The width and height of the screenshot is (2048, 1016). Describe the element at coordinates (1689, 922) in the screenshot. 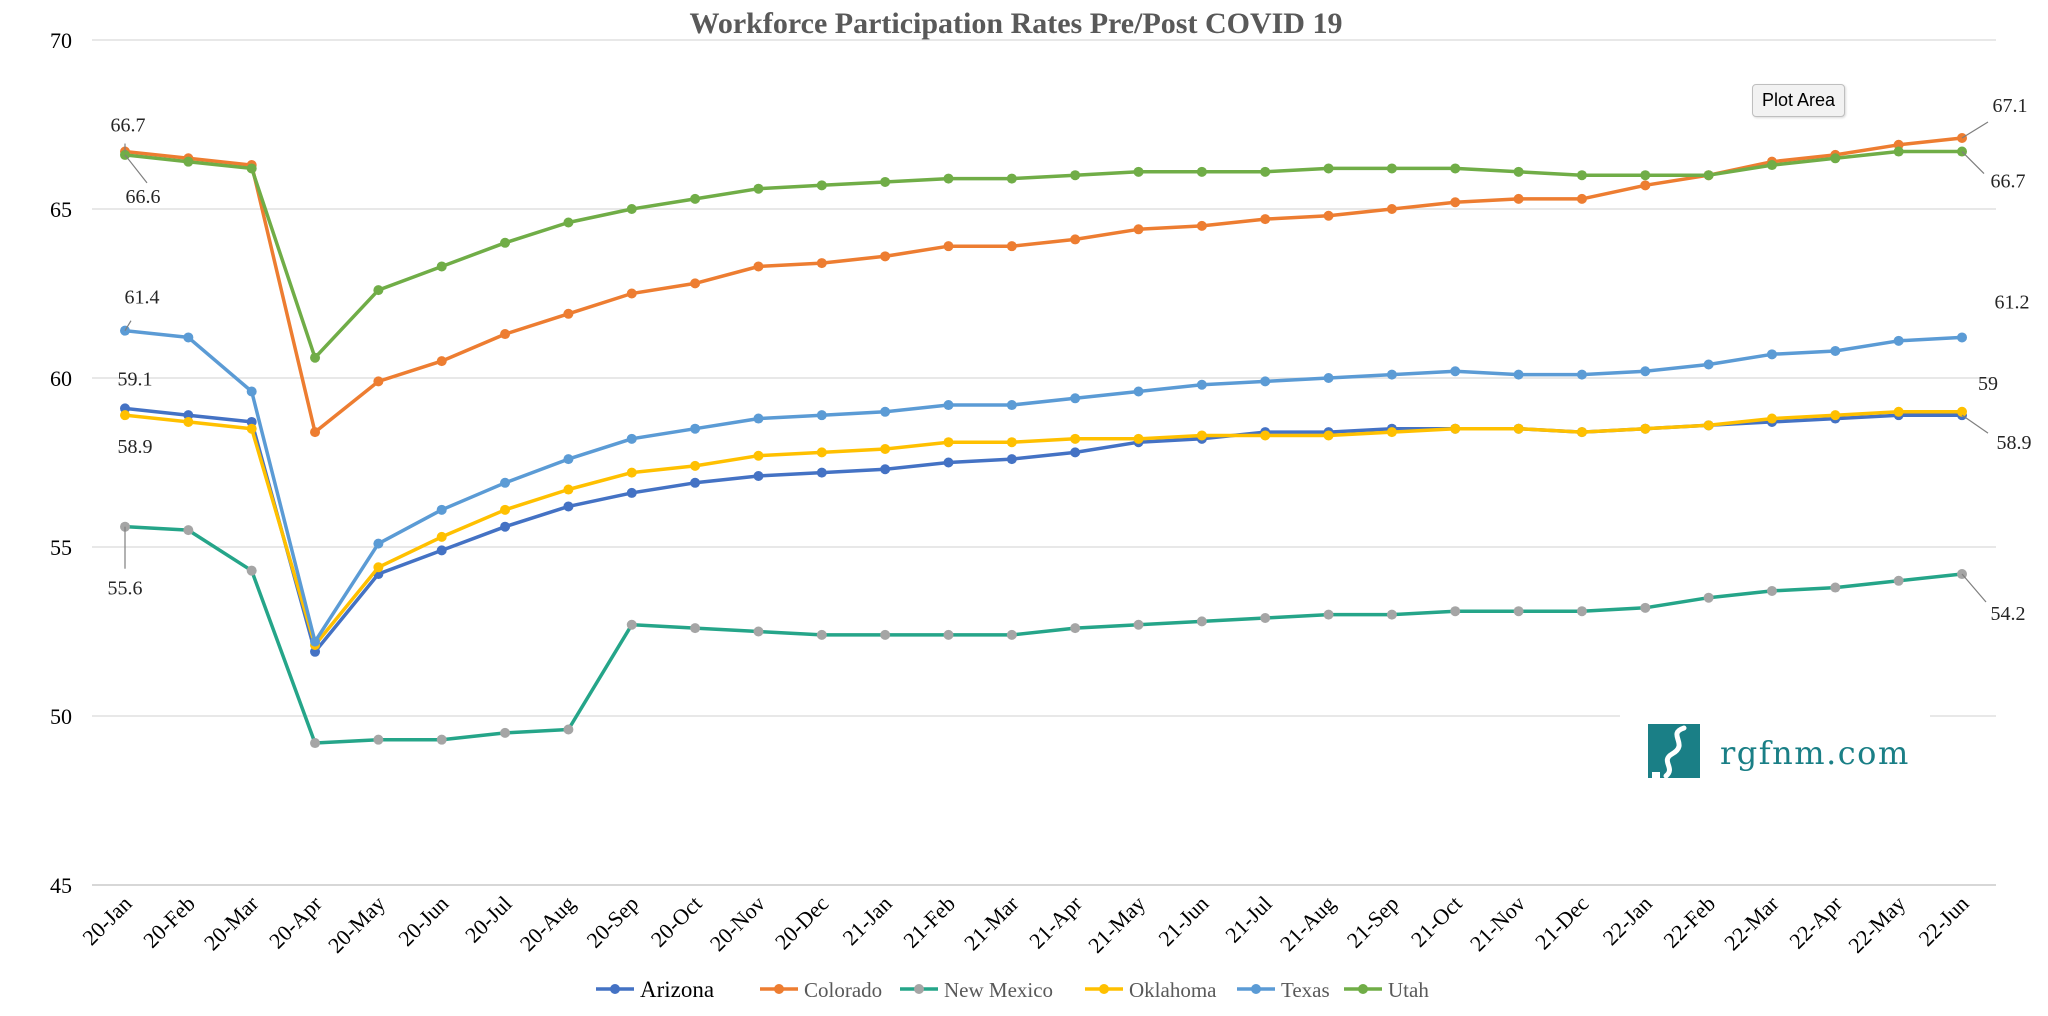

I see `x-tick-label: 22-Feb` at that location.